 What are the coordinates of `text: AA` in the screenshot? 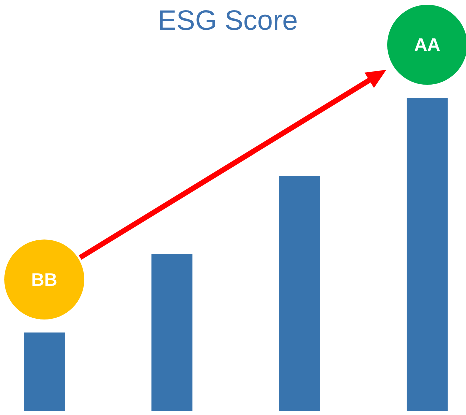 It's located at (427, 45).